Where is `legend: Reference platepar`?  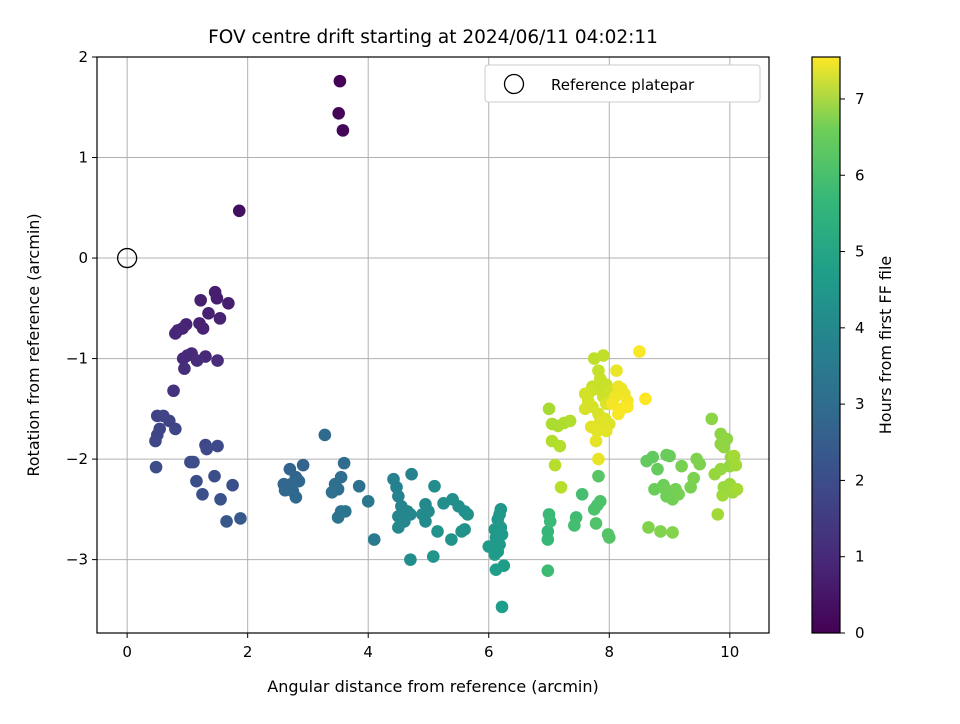 legend: Reference platepar is located at coordinates (622, 83).